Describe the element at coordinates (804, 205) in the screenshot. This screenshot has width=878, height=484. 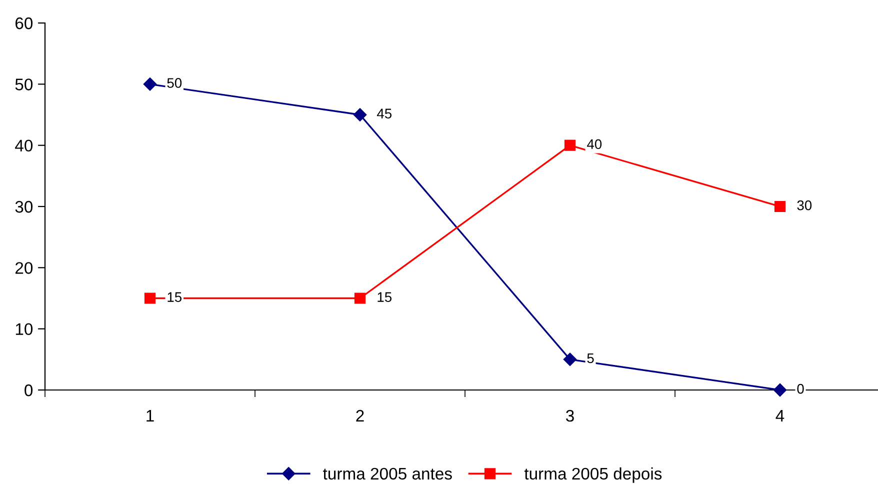
I see `data-label: 30` at that location.